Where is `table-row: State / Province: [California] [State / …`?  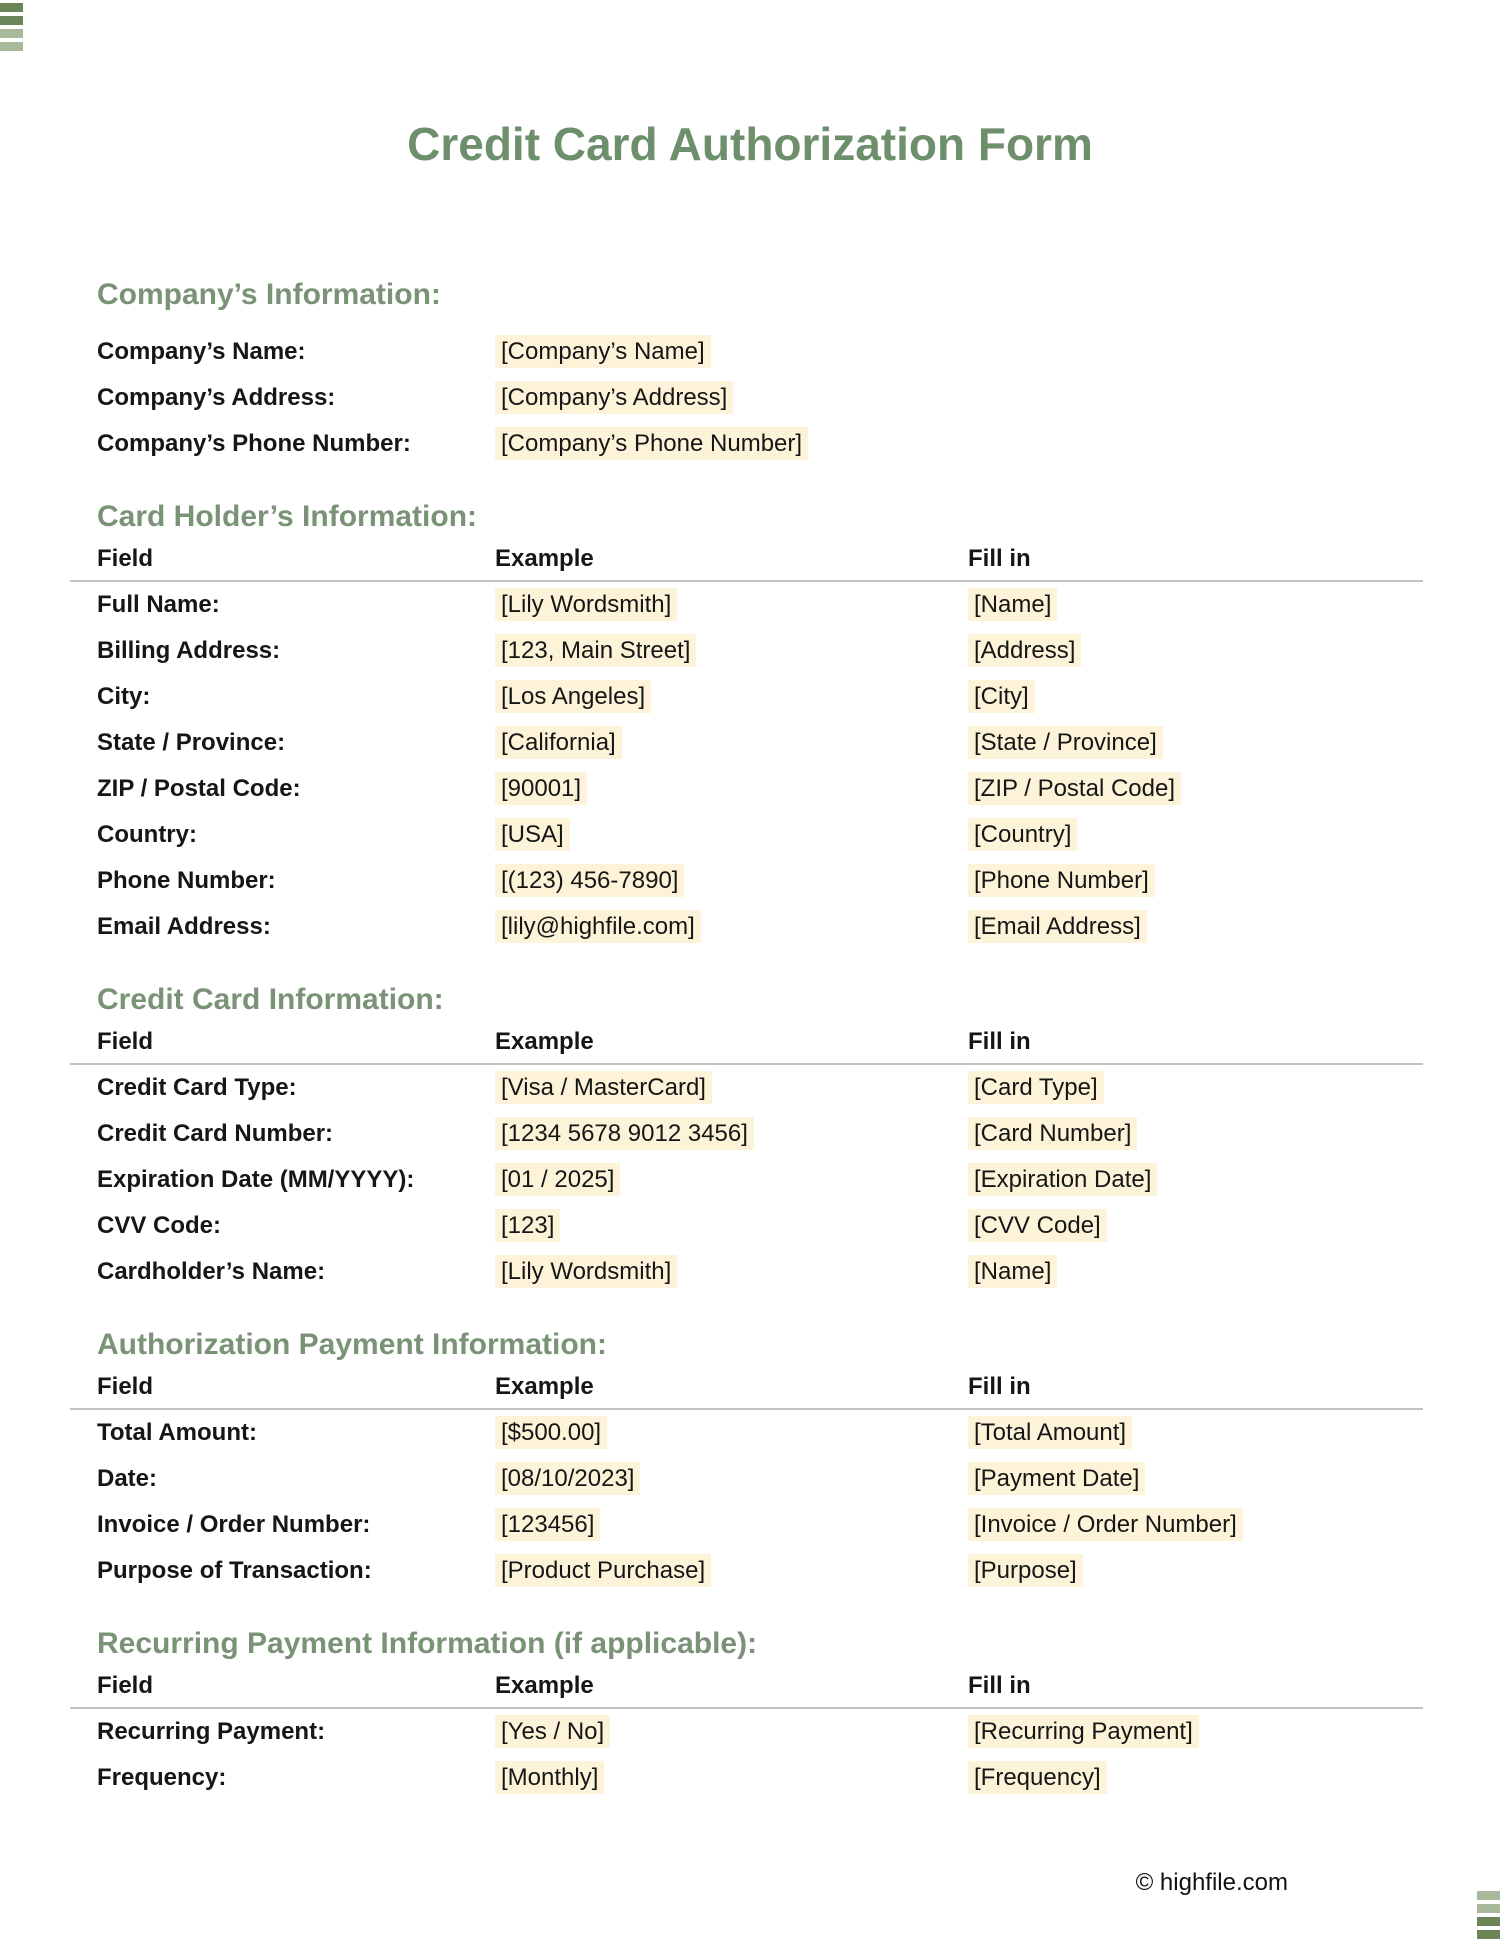
table-row: State / Province: [California] [State / … is located at coordinates (746, 743).